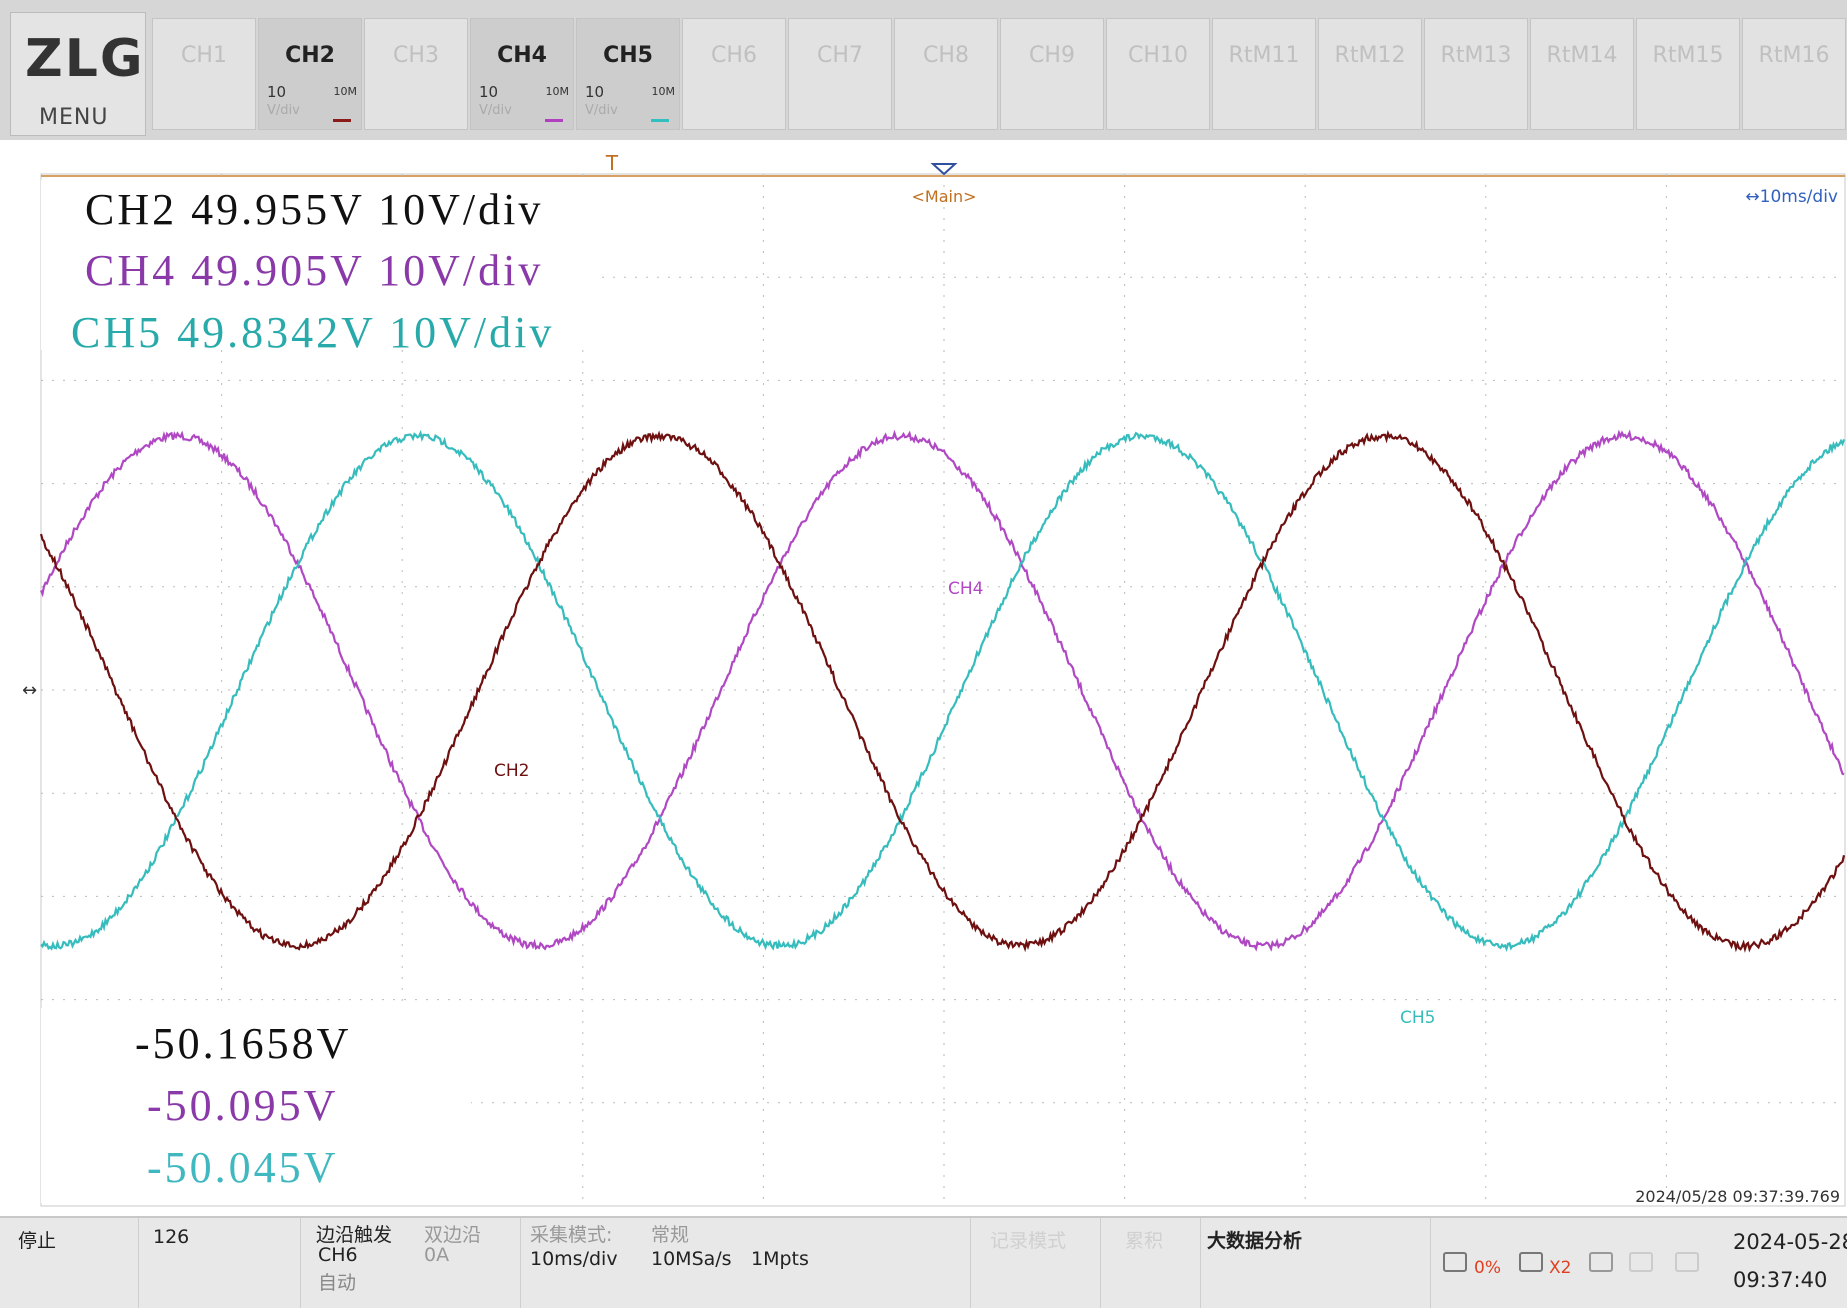 The width and height of the screenshot is (1847, 1310). Describe the element at coordinates (628, 74) in the screenshot. I see `channel-button: CH5 10 10M V/div` at that location.